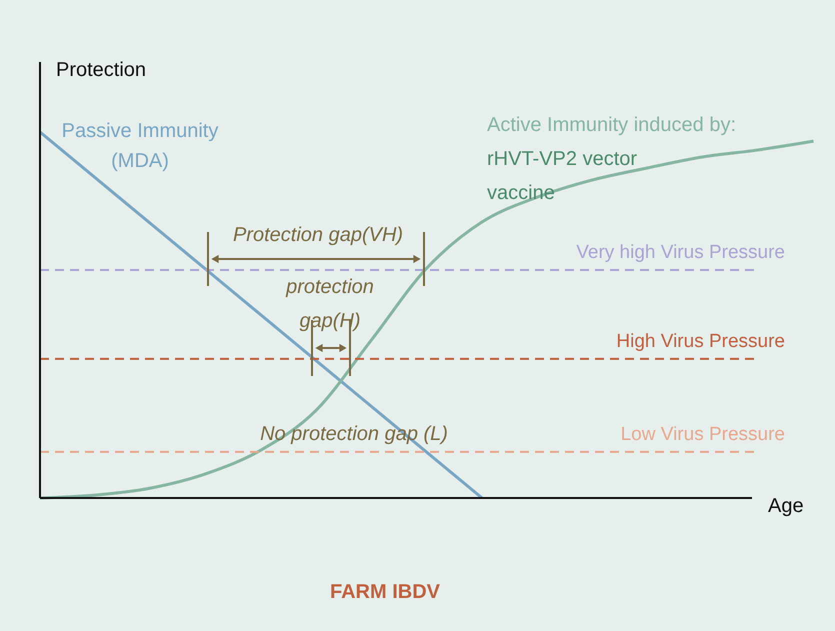 Image resolution: width=835 pixels, height=631 pixels. What do you see at coordinates (680, 252) in the screenshot?
I see `ref-line-label: Very high Virus Pressure` at bounding box center [680, 252].